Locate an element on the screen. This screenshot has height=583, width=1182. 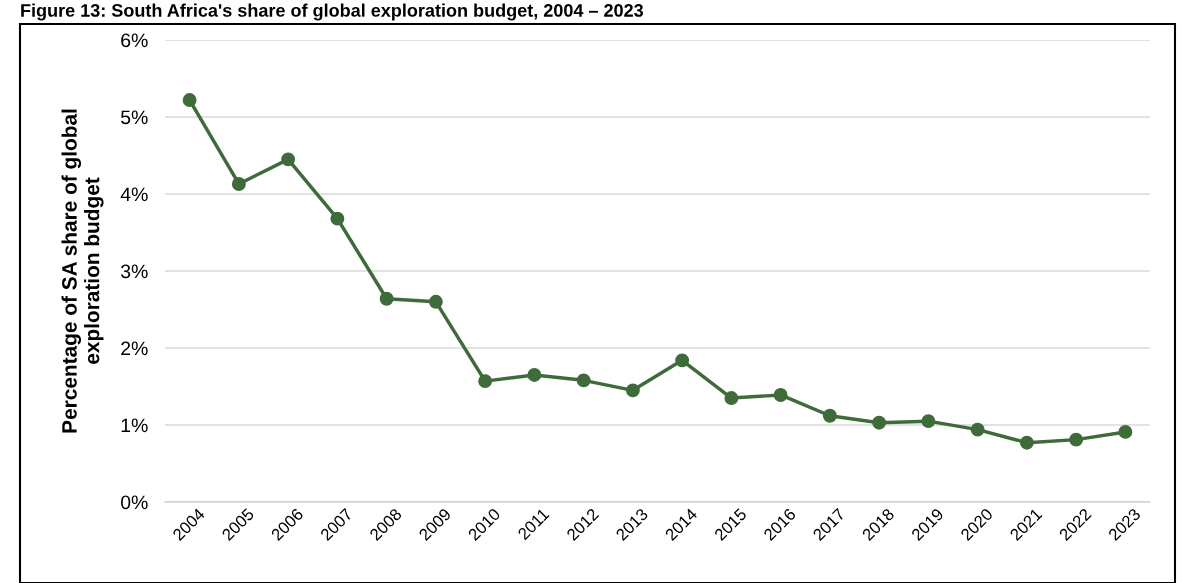
y-tick-label: 6% is located at coordinates (134, 40).